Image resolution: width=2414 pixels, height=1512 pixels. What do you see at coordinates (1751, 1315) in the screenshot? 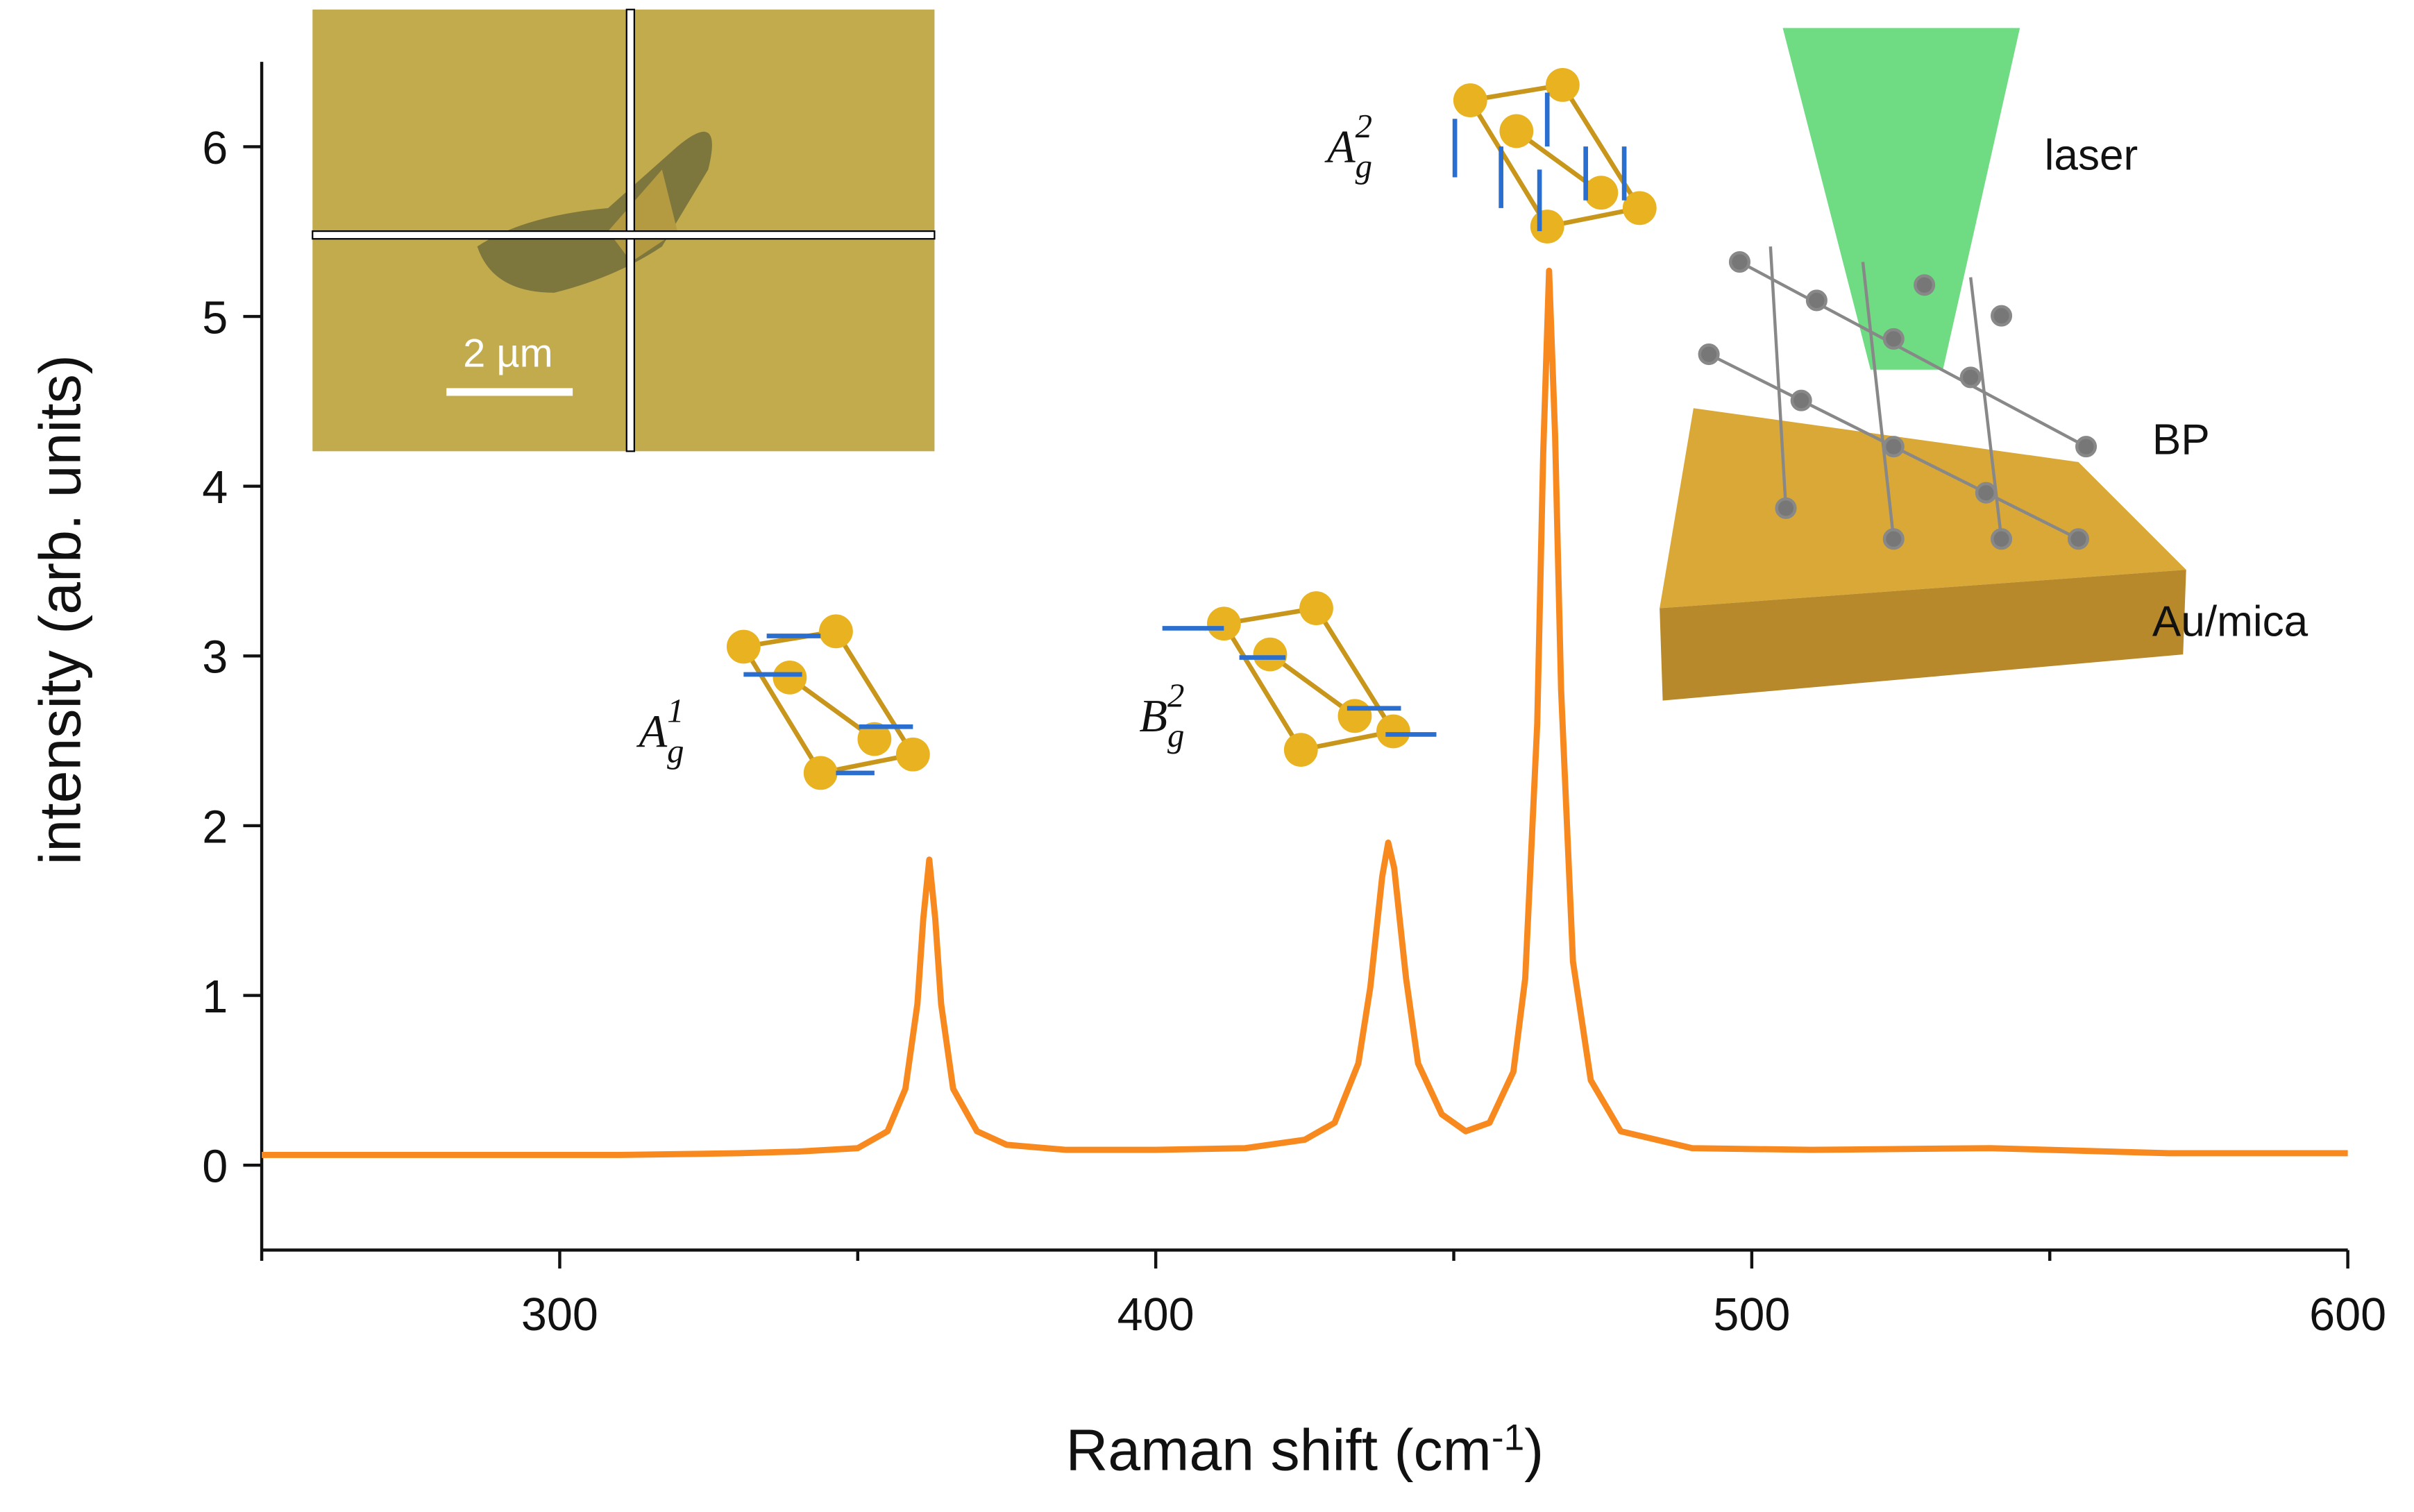
I see `x-tick-label: 500` at bounding box center [1751, 1315].